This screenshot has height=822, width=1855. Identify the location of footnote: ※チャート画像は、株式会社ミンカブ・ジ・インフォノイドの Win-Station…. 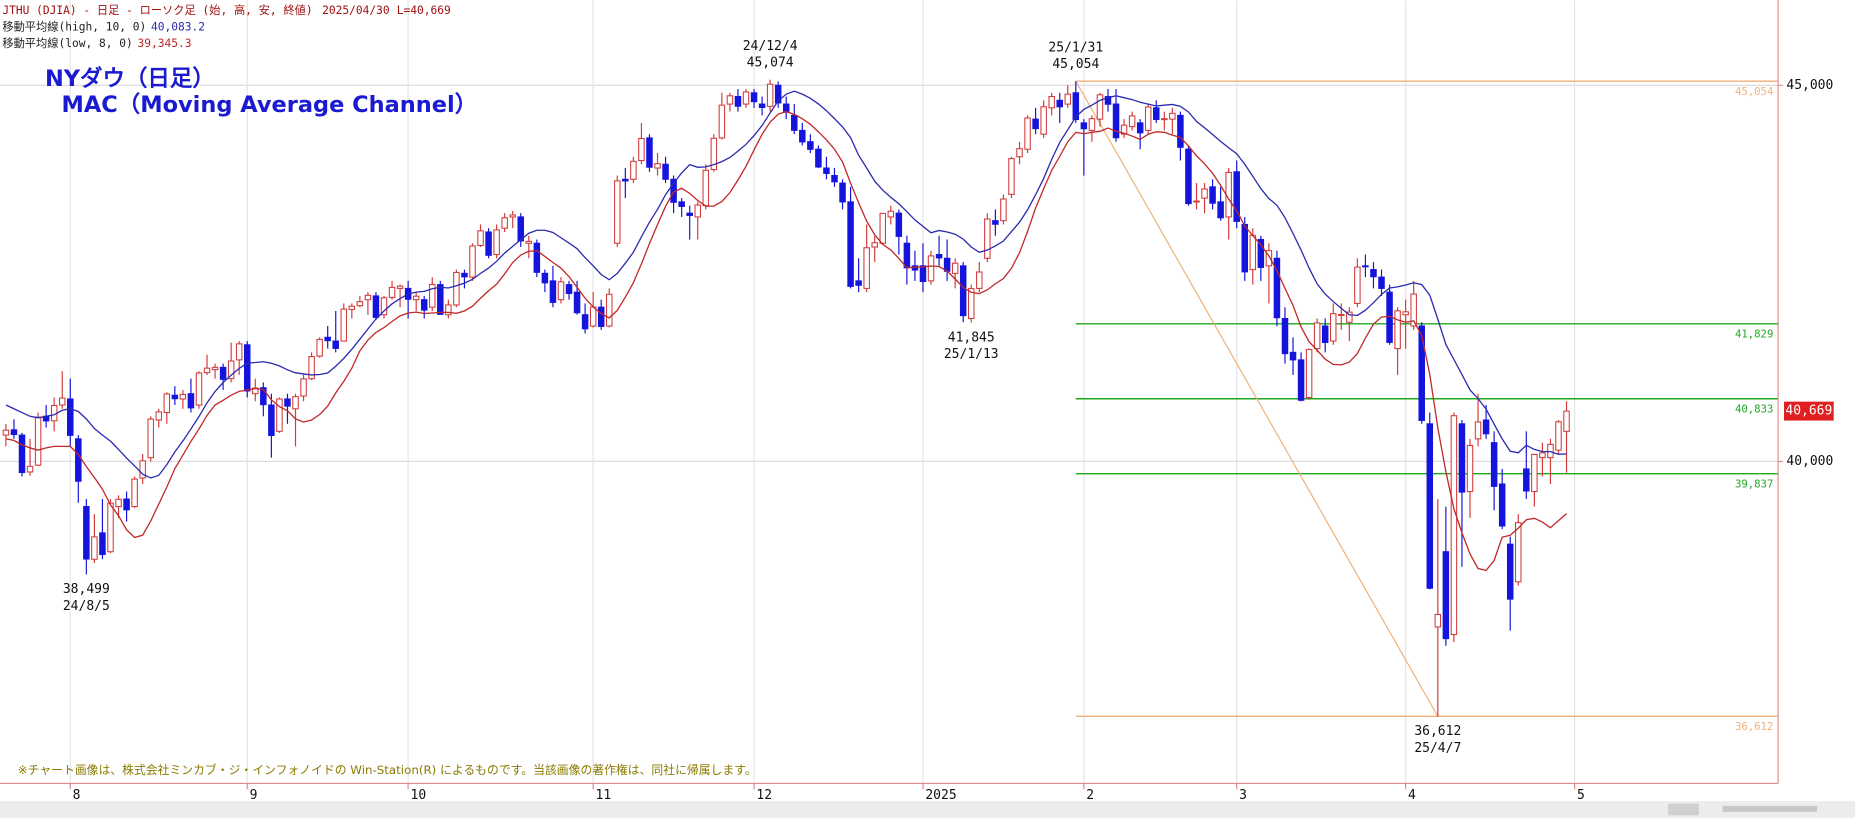
(387, 770).